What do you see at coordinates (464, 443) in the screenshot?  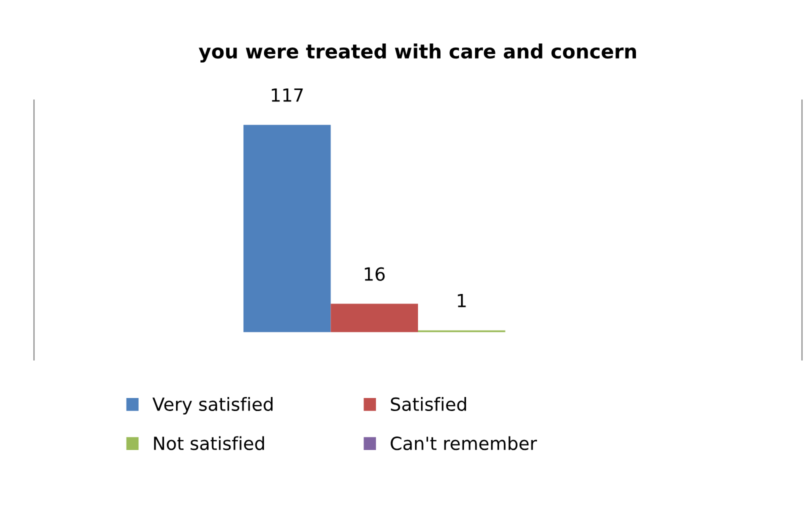 I see `legend-label: Can't remember` at bounding box center [464, 443].